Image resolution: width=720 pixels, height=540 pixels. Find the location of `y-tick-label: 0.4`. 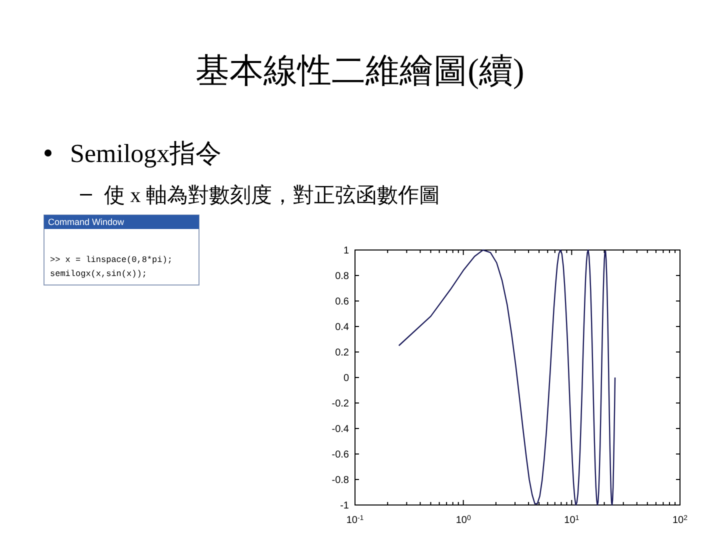

y-tick-label: 0.4 is located at coordinates (342, 327).